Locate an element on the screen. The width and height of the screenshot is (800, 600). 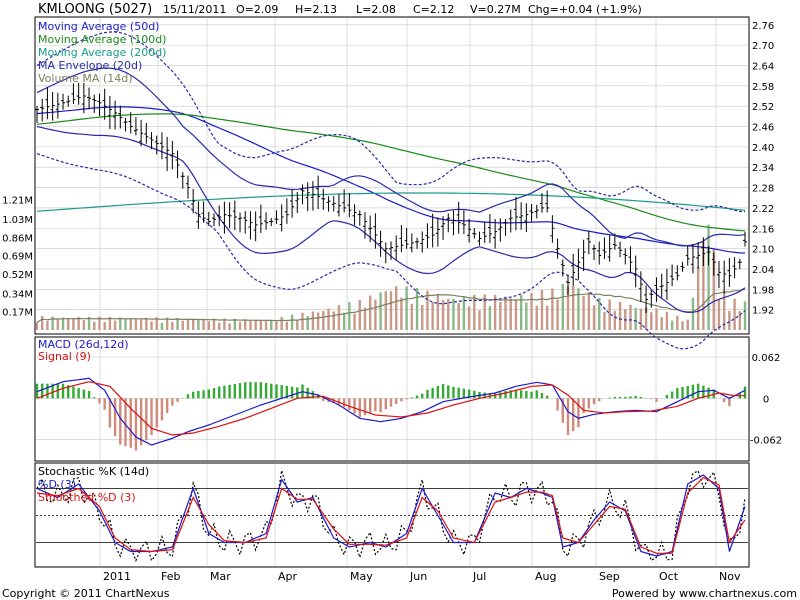
price-tick-label: 2.16 is located at coordinates (763, 229).